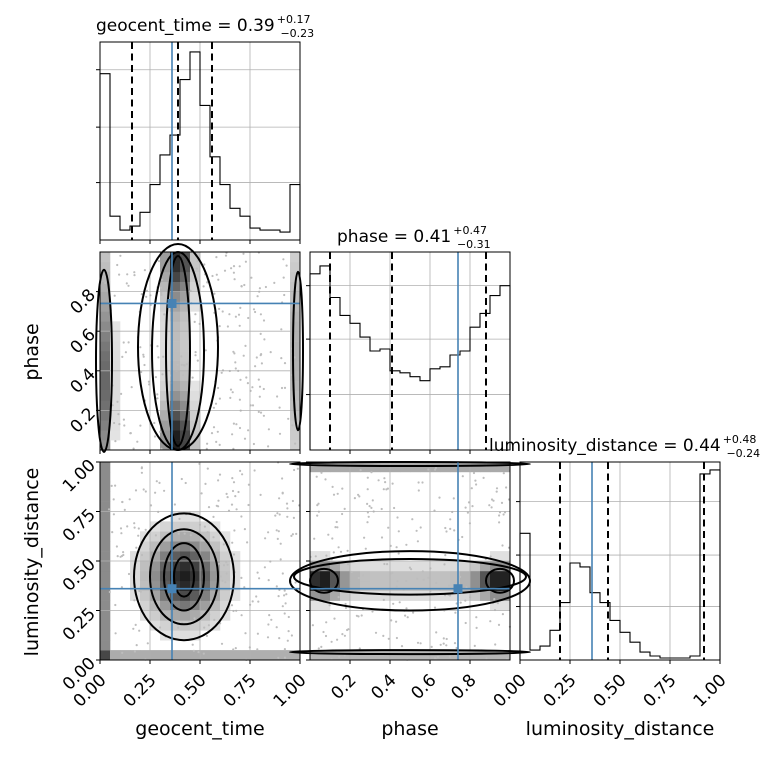 The image size is (760, 760). What do you see at coordinates (410, 357) in the screenshot?
I see `histogram-phase` at bounding box center [410, 357].